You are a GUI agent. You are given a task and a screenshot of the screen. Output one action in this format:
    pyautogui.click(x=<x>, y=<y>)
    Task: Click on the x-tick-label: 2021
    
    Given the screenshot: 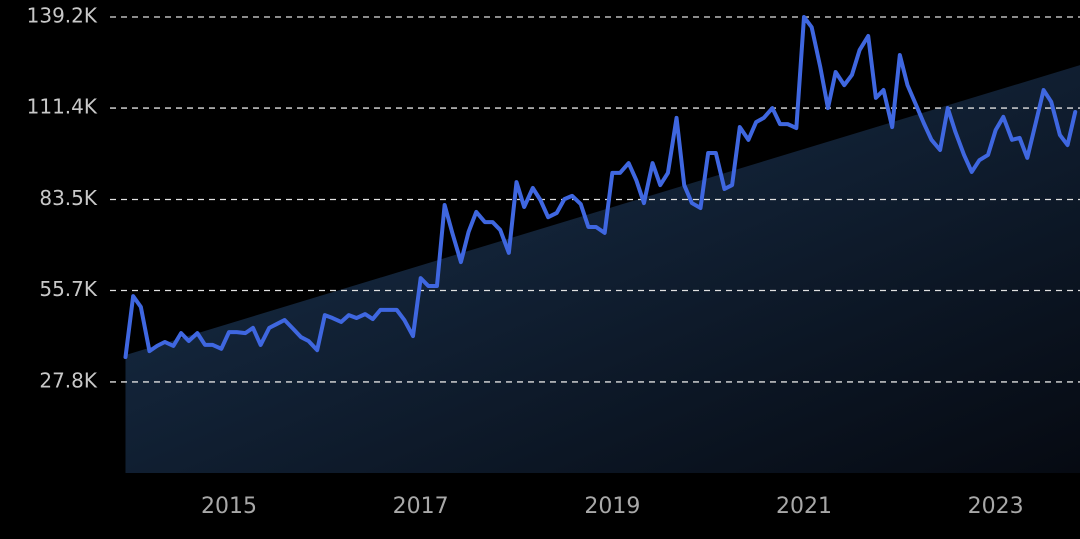 What is the action you would take?
    pyautogui.click(x=804, y=506)
    